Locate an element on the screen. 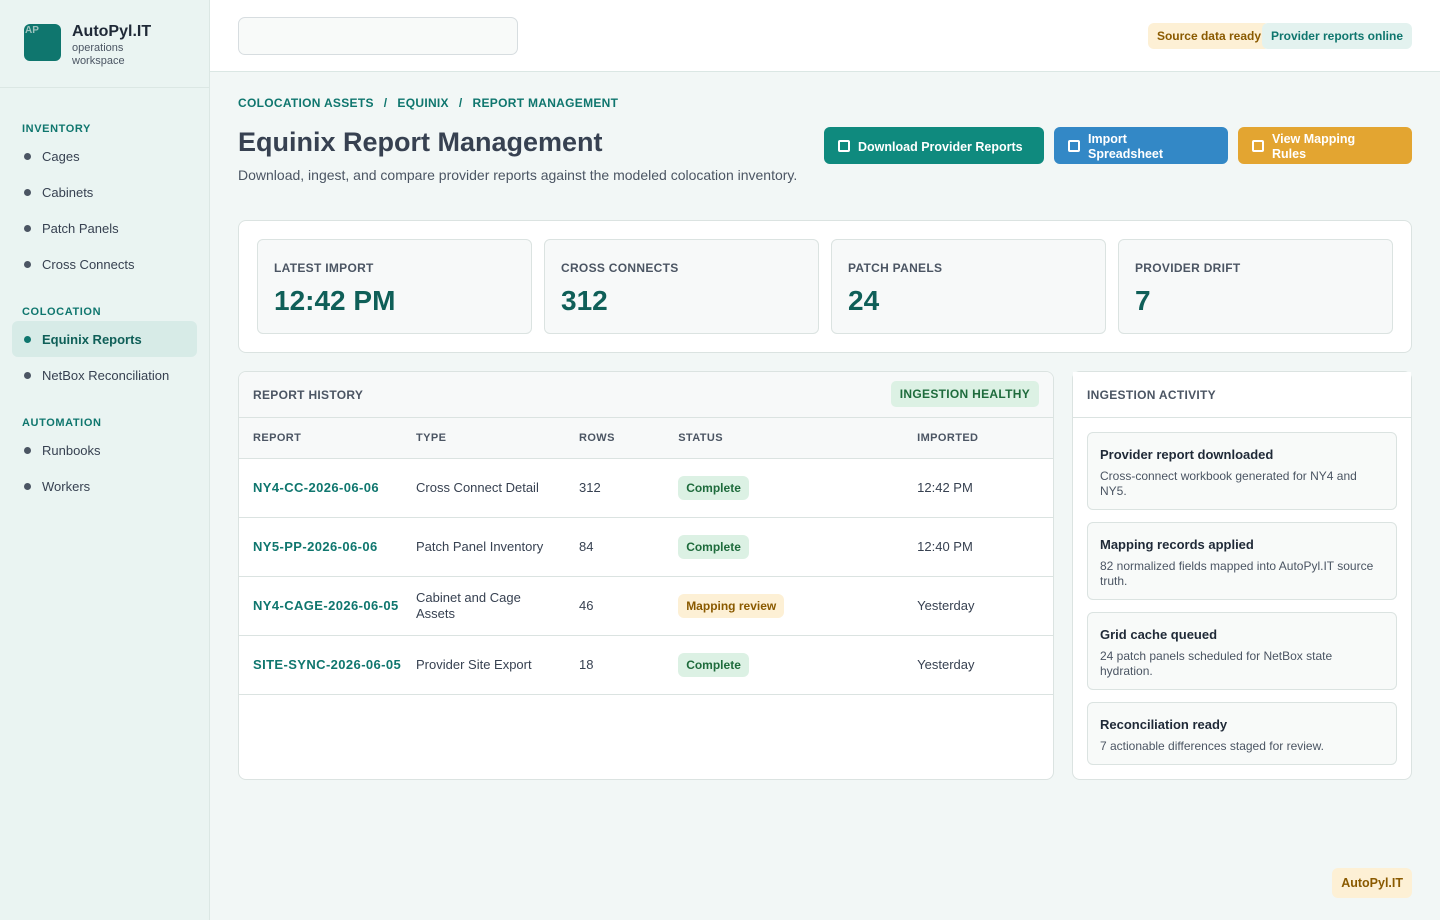 This screenshot has height=920, width=1440. button-label: Download Provider Reports is located at coordinates (940, 146).